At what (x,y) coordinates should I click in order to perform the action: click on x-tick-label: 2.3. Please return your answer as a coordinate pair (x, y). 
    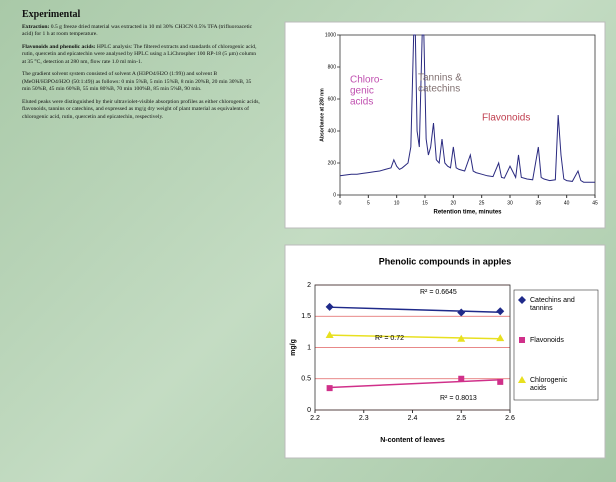
    Looking at the image, I should click on (364, 418).